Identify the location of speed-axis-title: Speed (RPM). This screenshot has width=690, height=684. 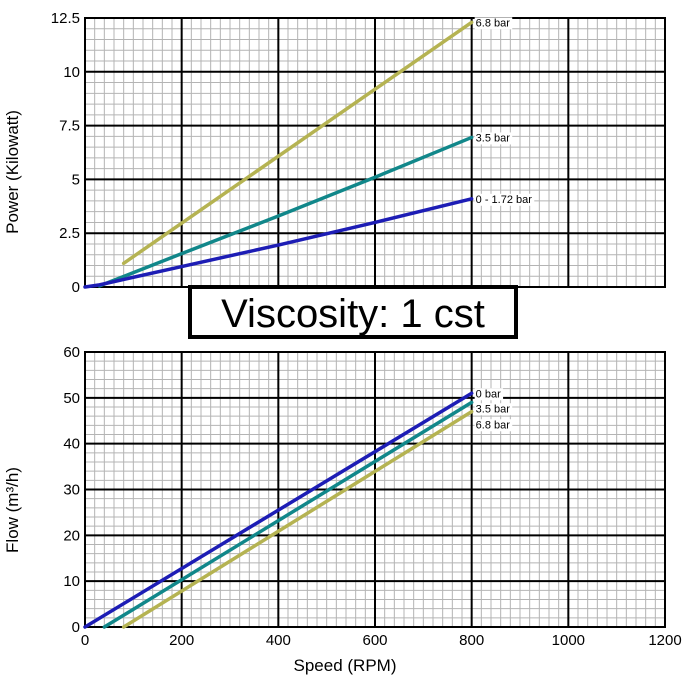
(345, 665).